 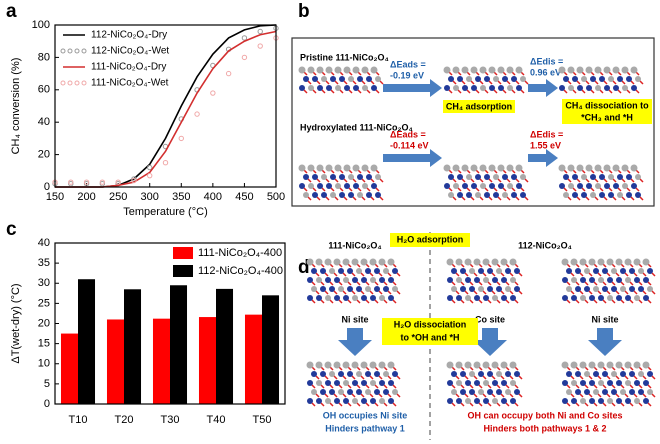 I want to click on arrow, so click(x=470, y=123).